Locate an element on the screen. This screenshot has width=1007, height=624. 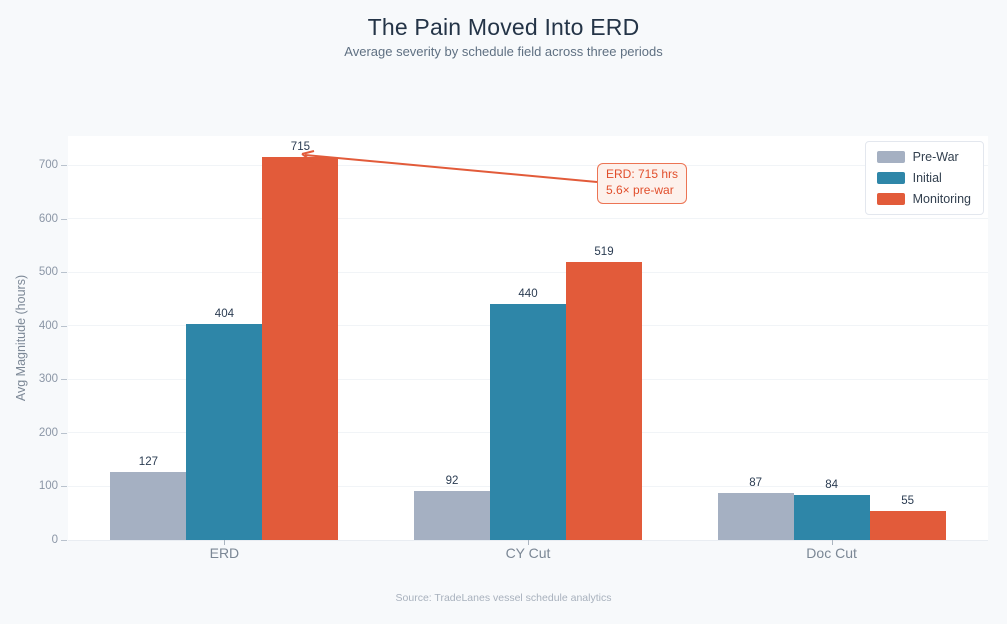
y-tick-label: 600 is located at coordinates (48, 218).